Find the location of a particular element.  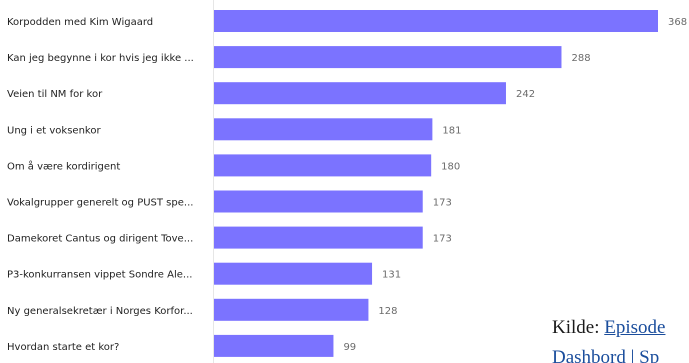

source-prefix: Kilde: is located at coordinates (578, 327).